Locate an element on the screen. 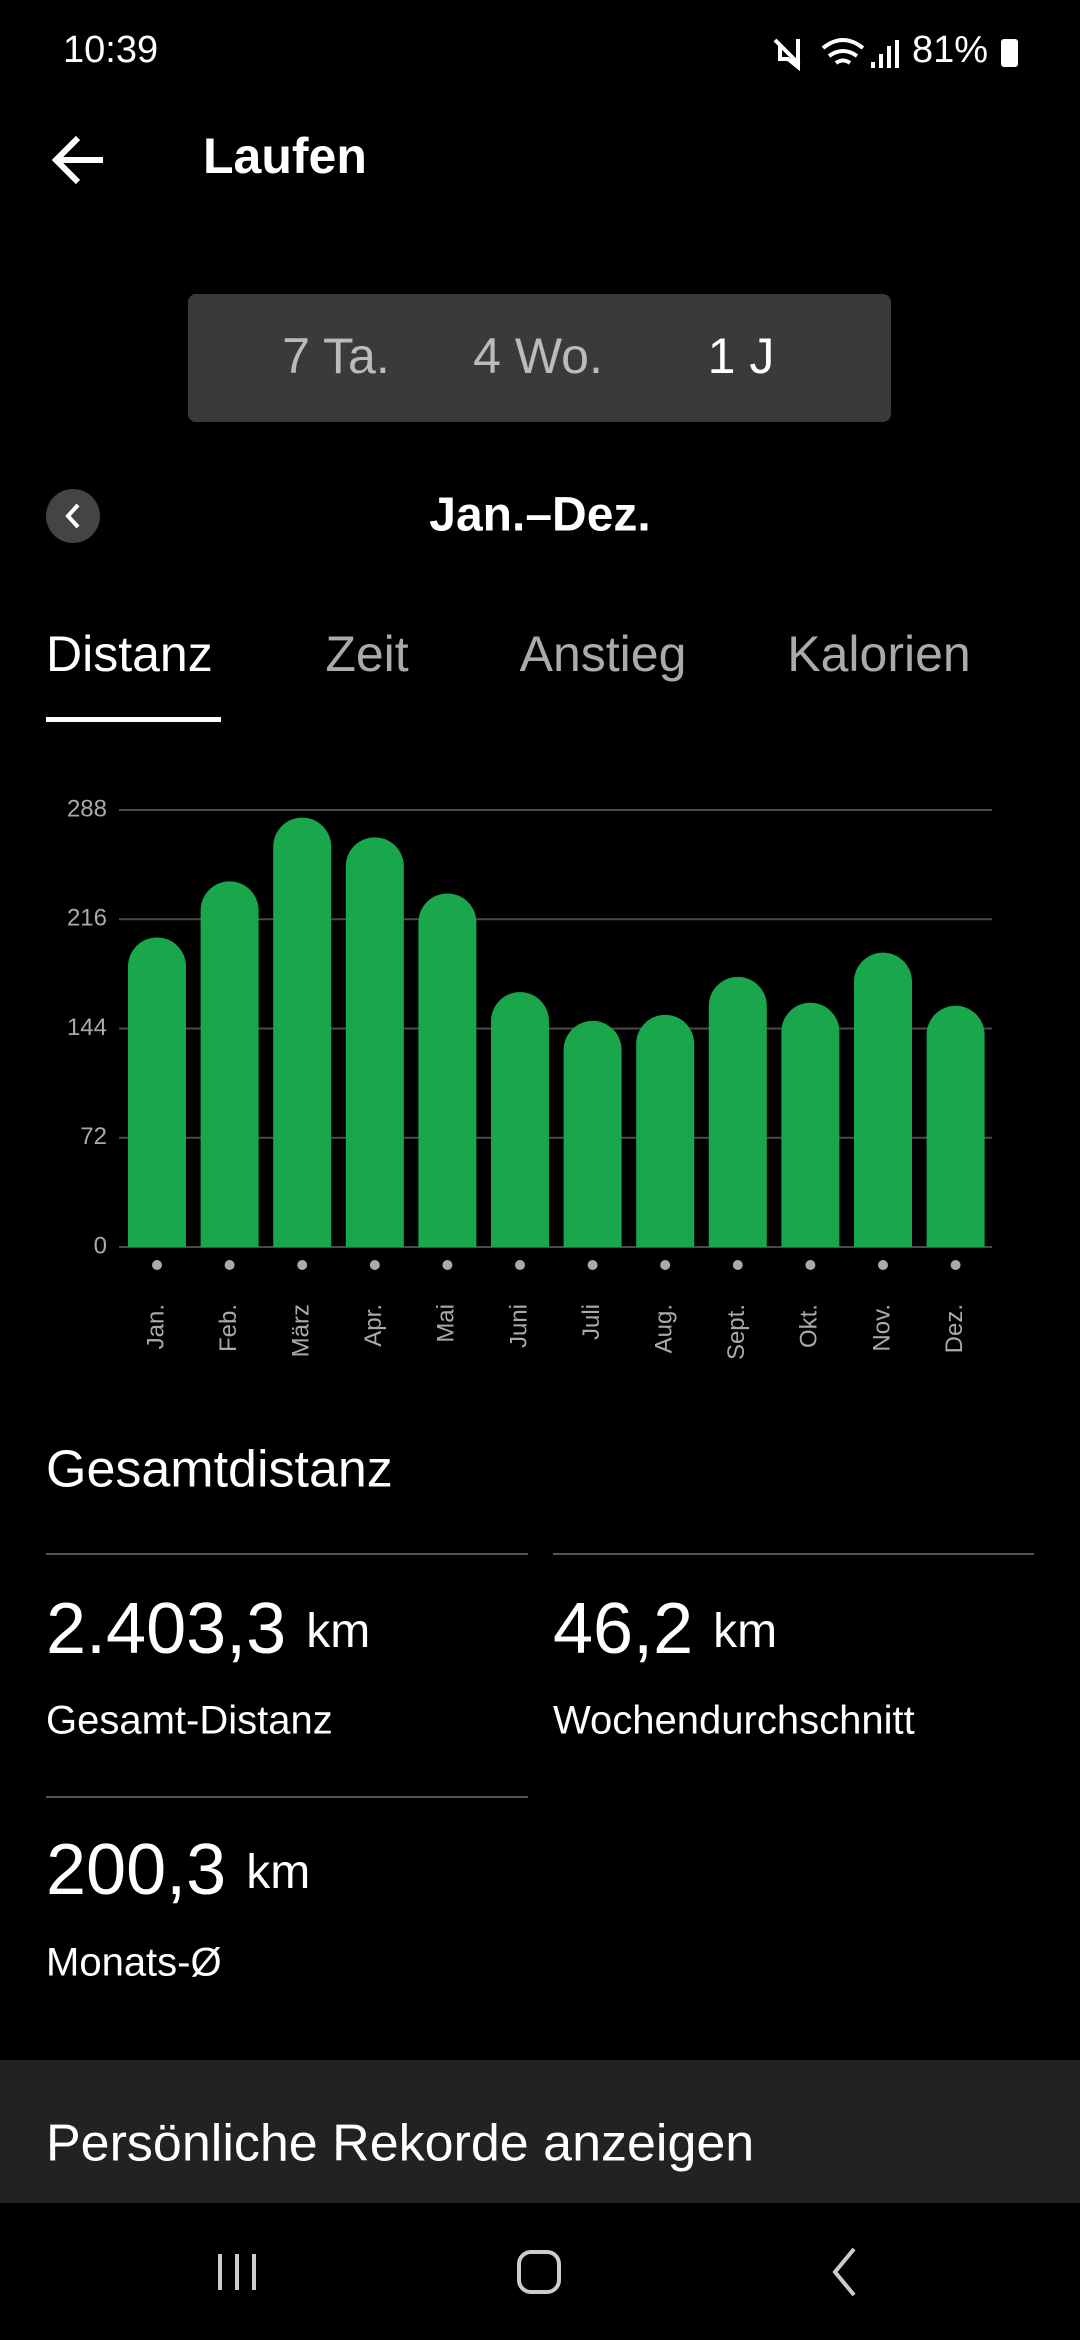  stat-value: 46,2 km is located at coordinates (665, 1629).